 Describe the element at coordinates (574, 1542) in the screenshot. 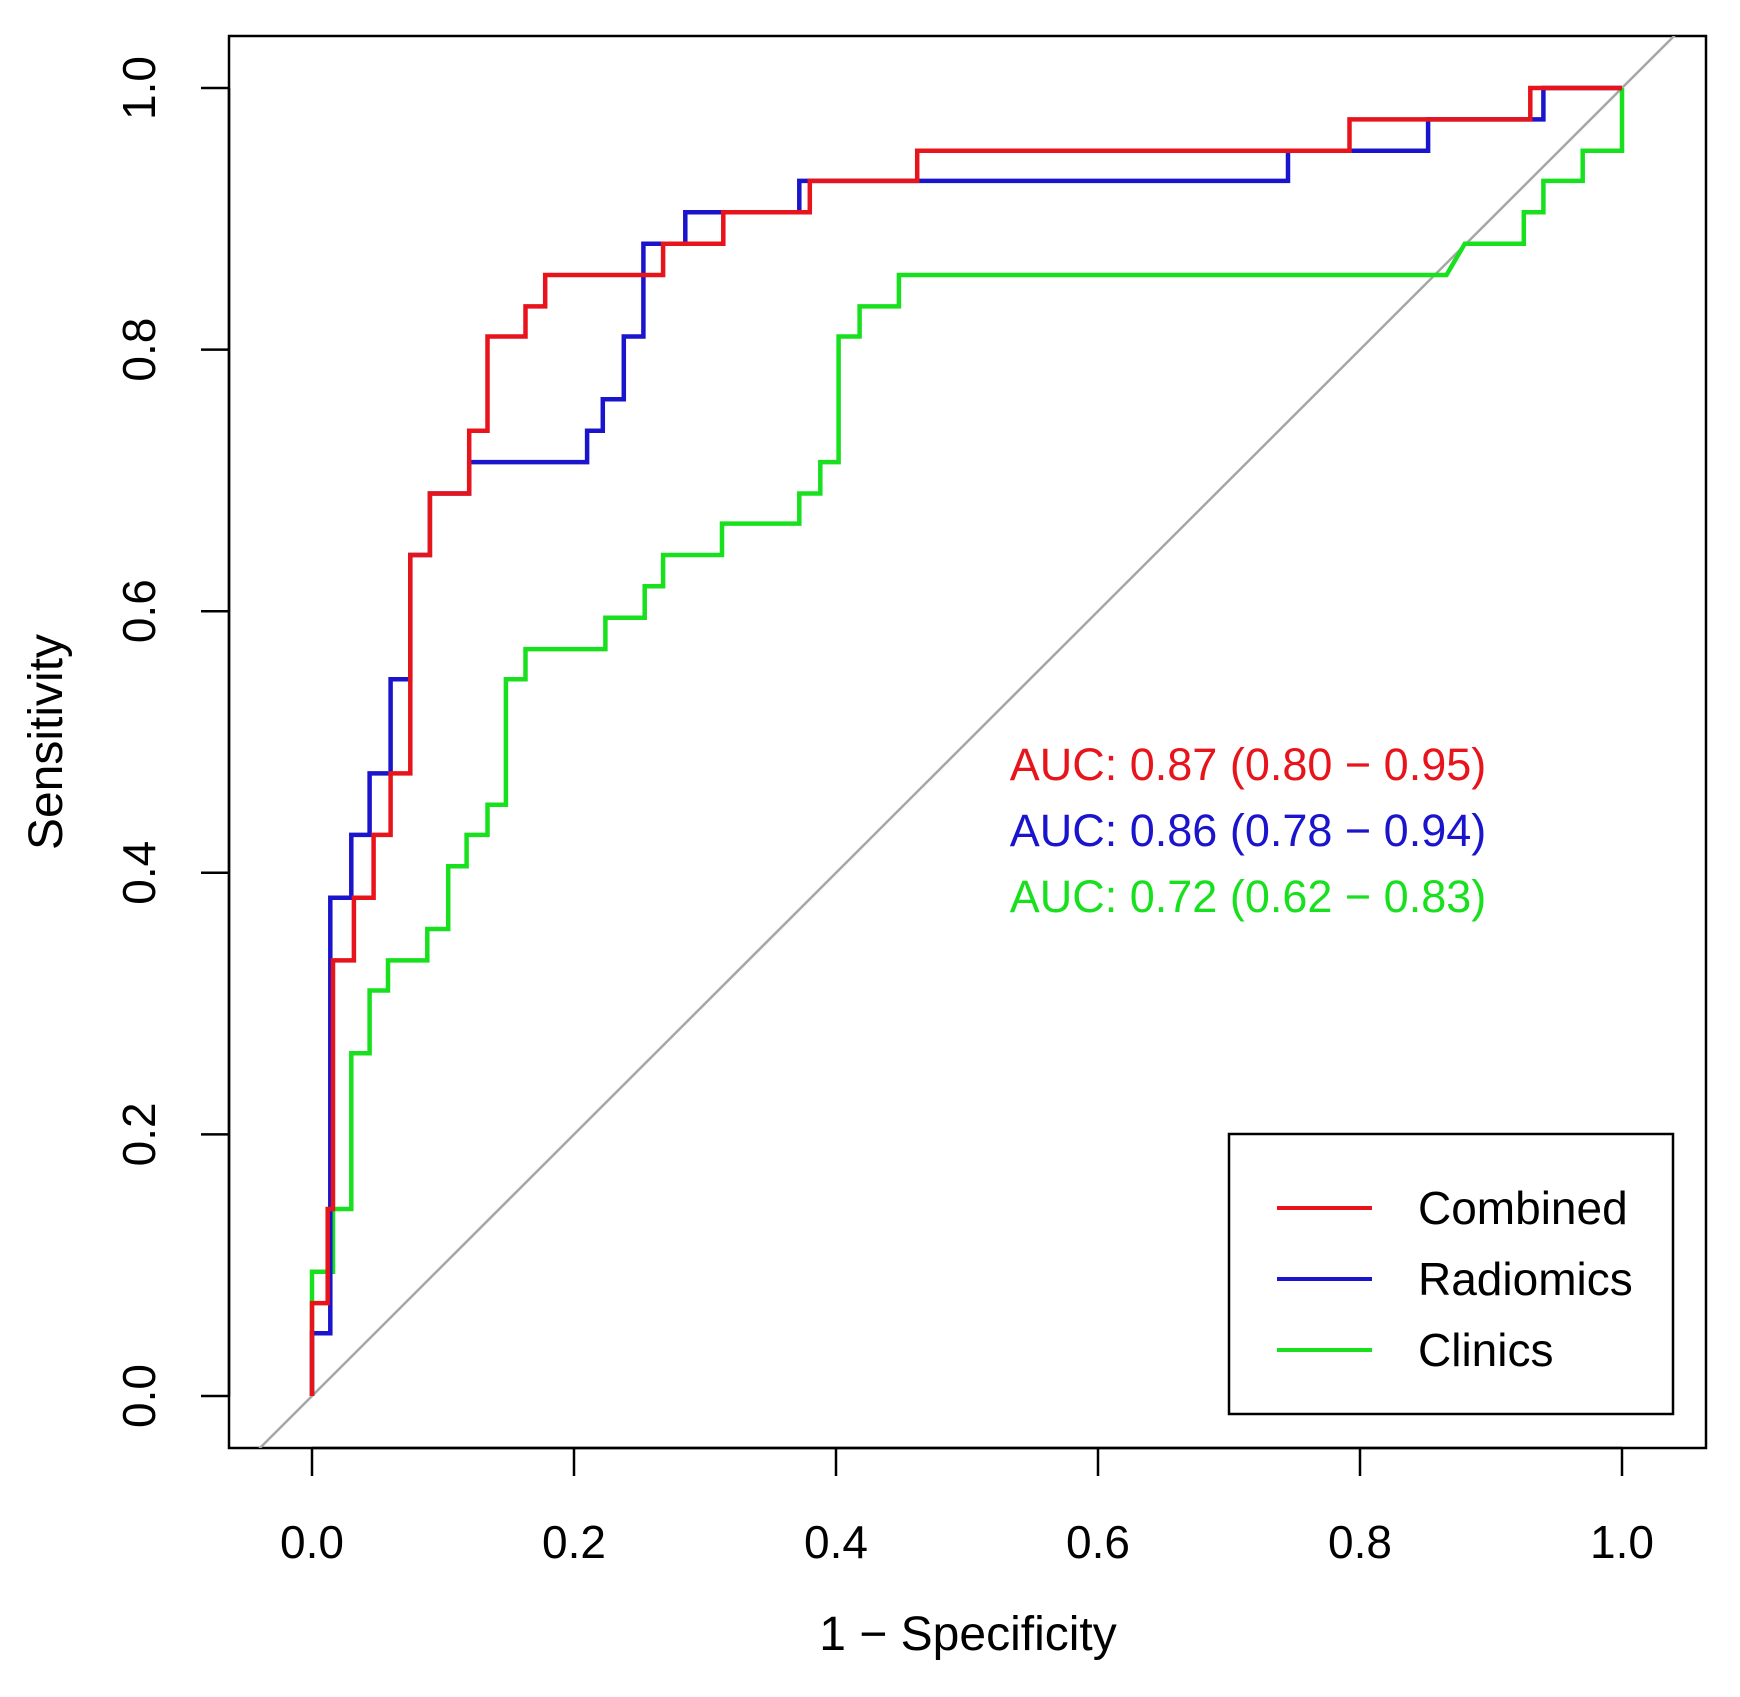

I see `x-tick-label: 0.2` at that location.